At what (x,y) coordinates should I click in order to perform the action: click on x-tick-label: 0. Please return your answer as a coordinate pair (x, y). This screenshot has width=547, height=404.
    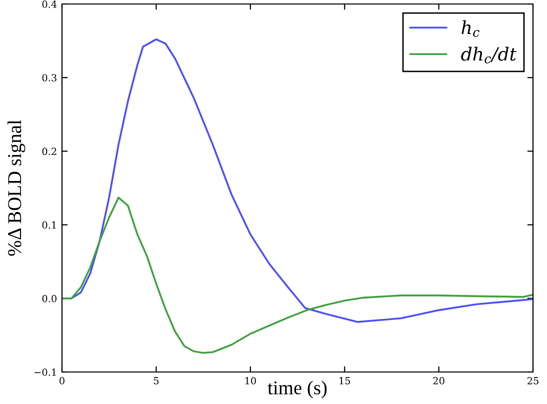
    Looking at the image, I should click on (62, 380).